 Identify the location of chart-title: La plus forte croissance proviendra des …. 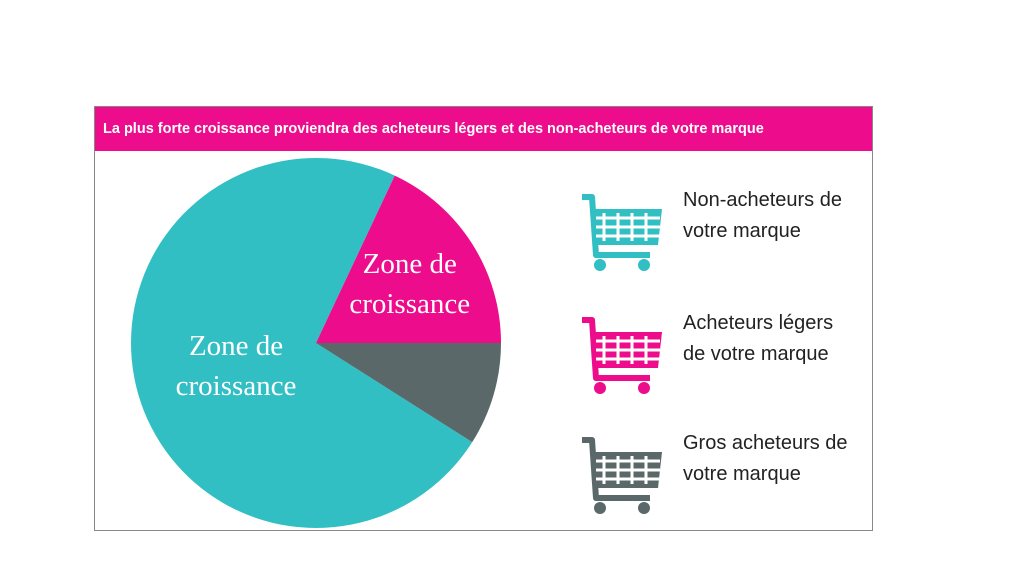
(483, 129).